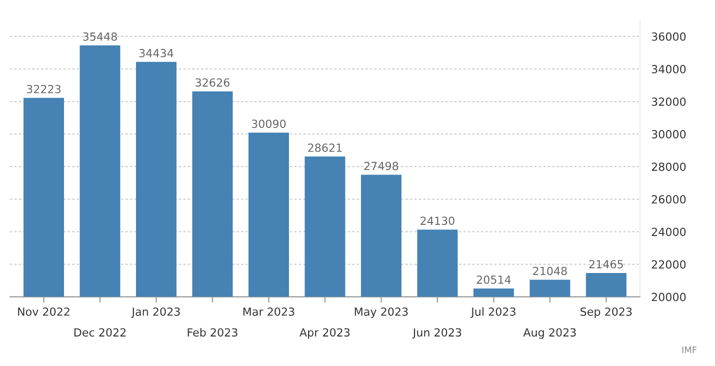  Describe the element at coordinates (689, 350) in the screenshot. I see `text: IMF` at that location.